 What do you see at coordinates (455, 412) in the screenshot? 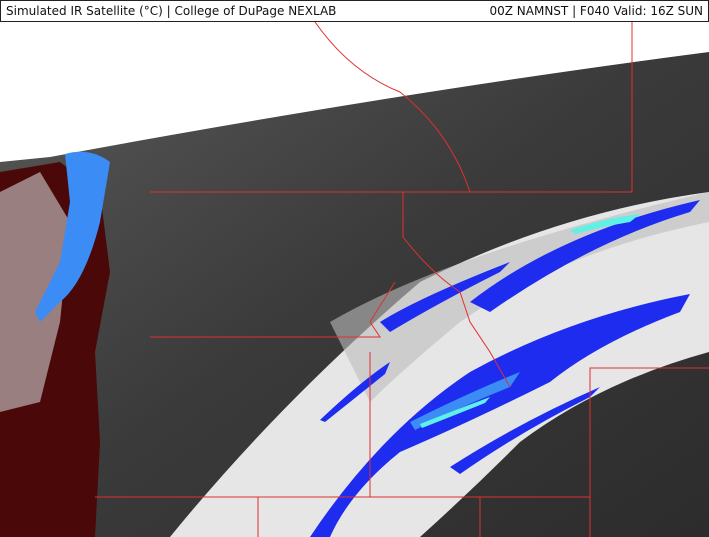
I see `cold-top-band-main-core` at bounding box center [455, 412].